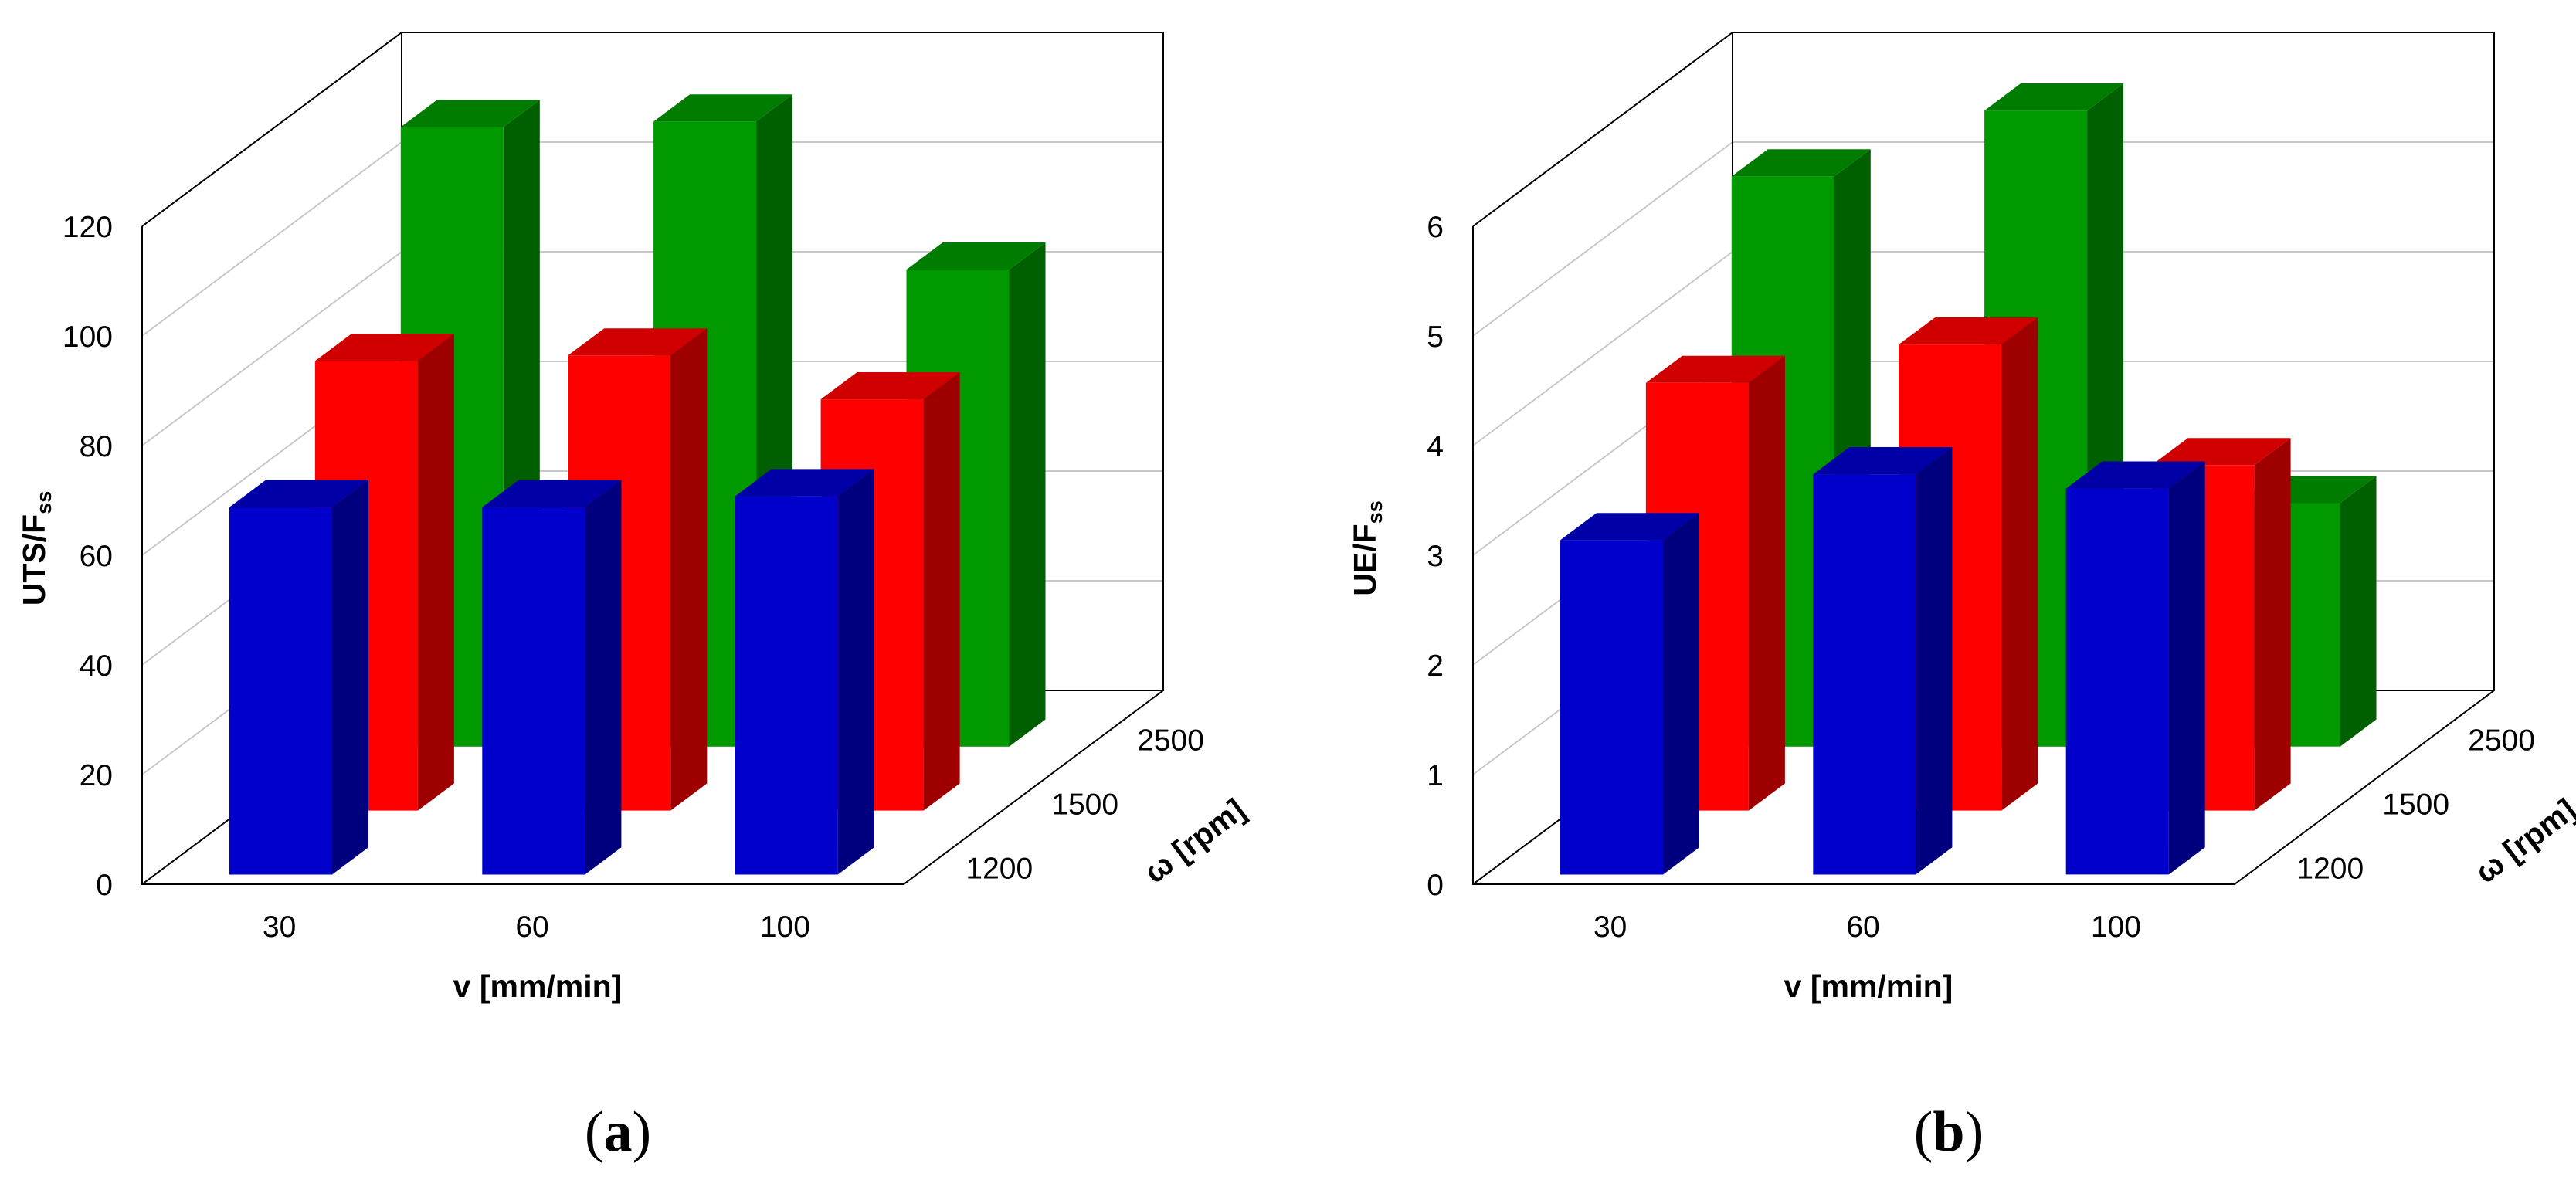 The height and width of the screenshot is (1180, 2576). I want to click on y-tick-label: 1, so click(1435, 775).